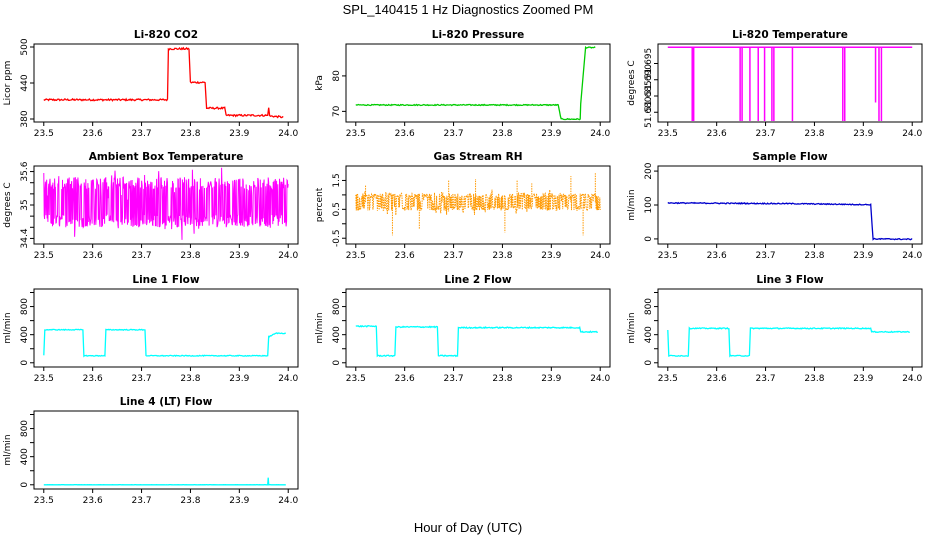 The height and width of the screenshot is (540, 936). Describe the element at coordinates (320, 204) in the screenshot. I see `y-axis-label: percent` at that location.